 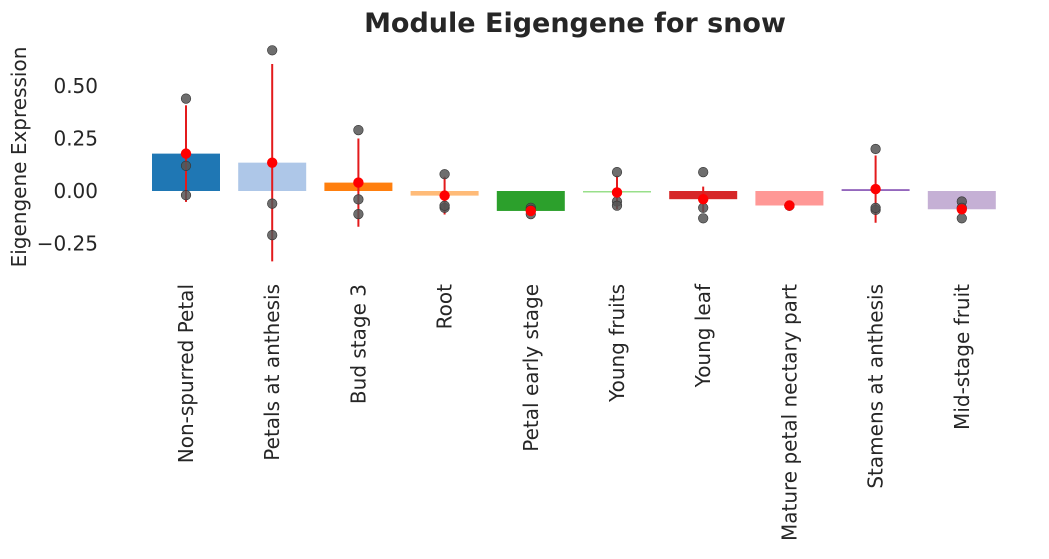 What do you see at coordinates (617, 343) in the screenshot?
I see `x-tick-label: Young fruits` at bounding box center [617, 343].